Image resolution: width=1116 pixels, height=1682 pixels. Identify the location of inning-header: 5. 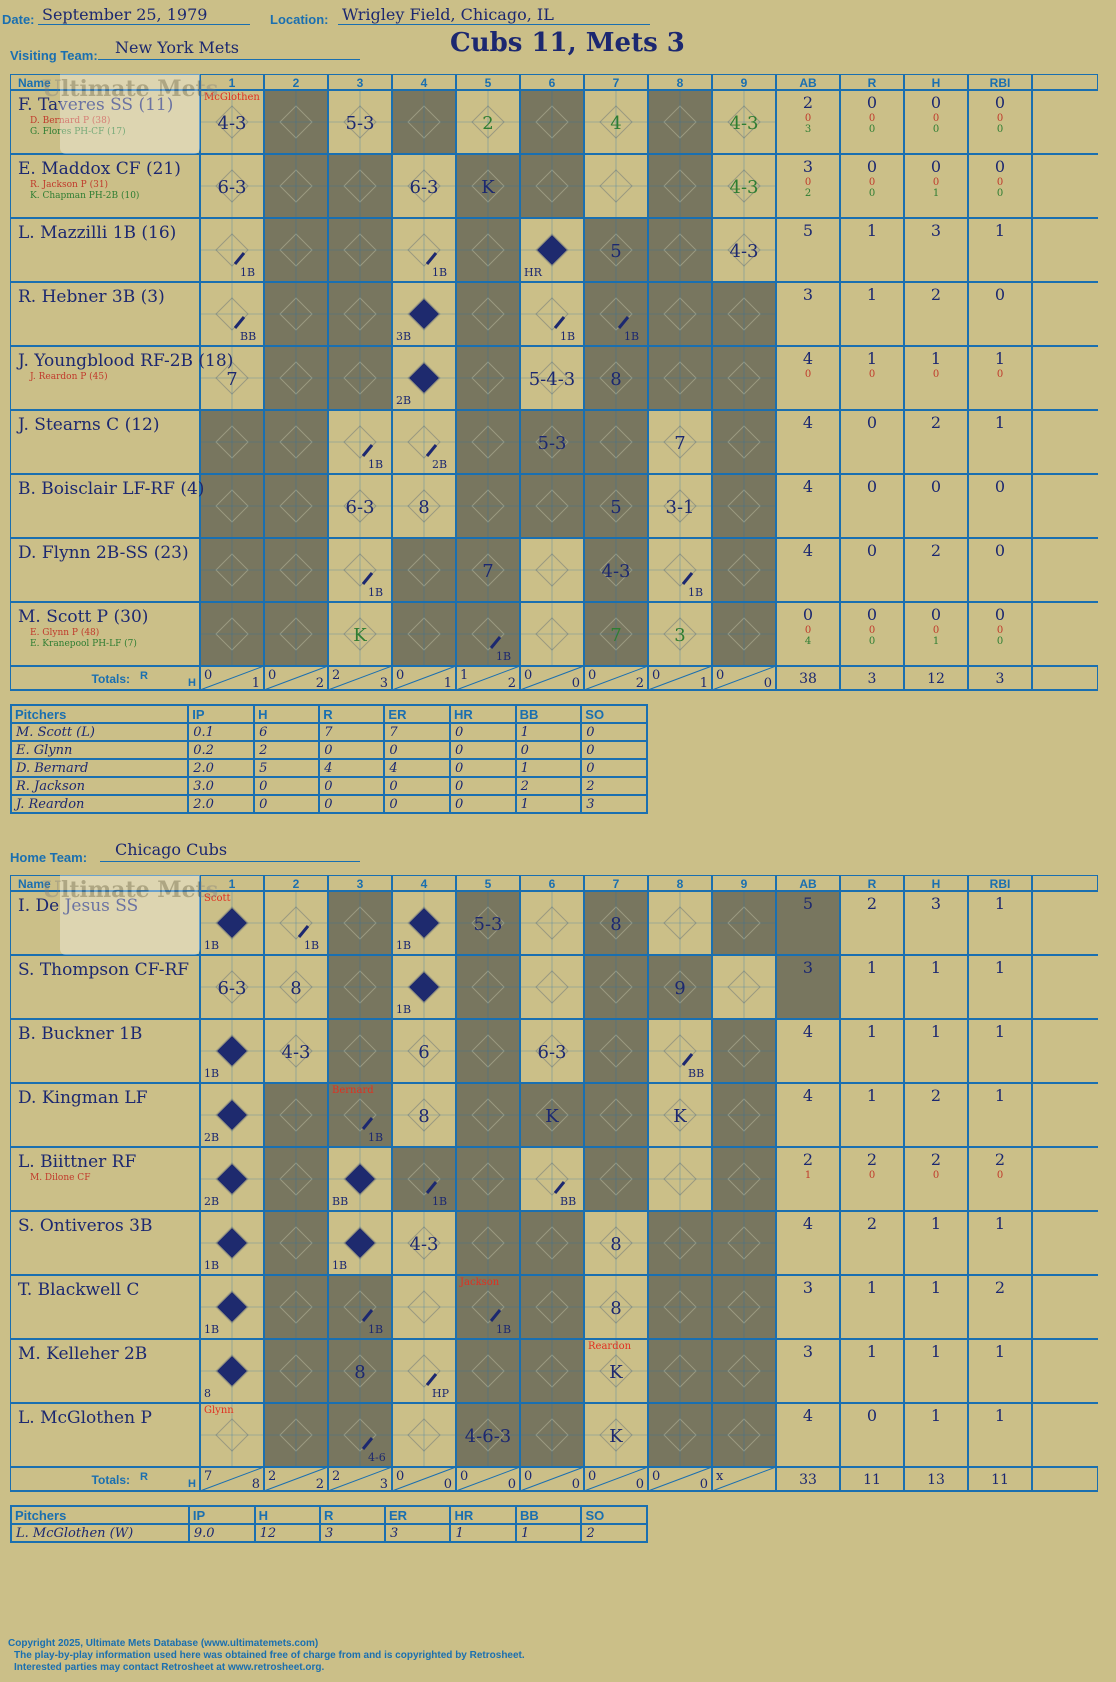
(488, 83).